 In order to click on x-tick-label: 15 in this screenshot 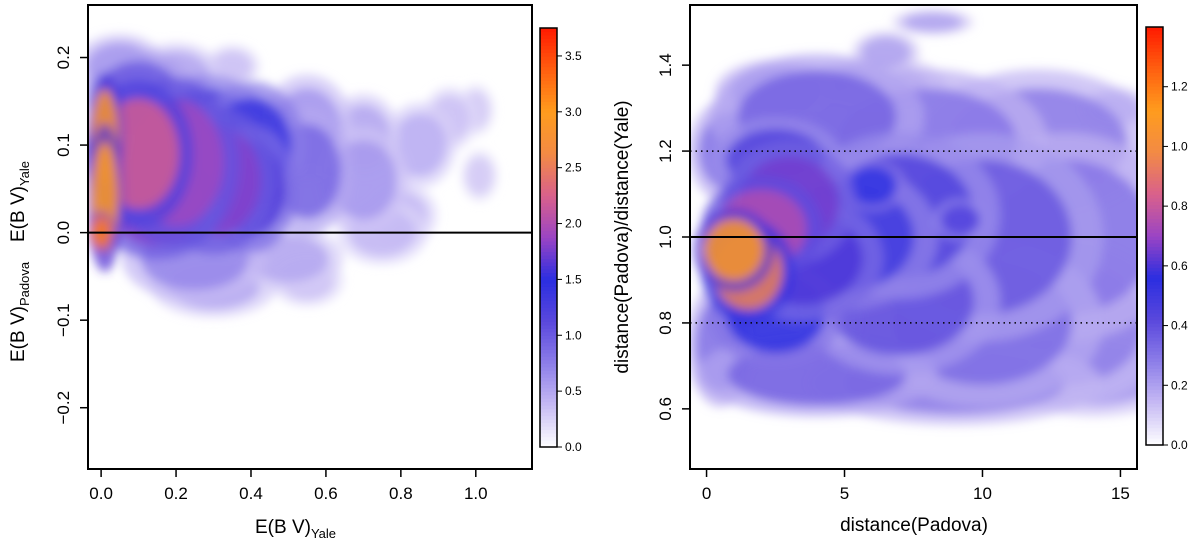, I will do `click(1120, 493)`.